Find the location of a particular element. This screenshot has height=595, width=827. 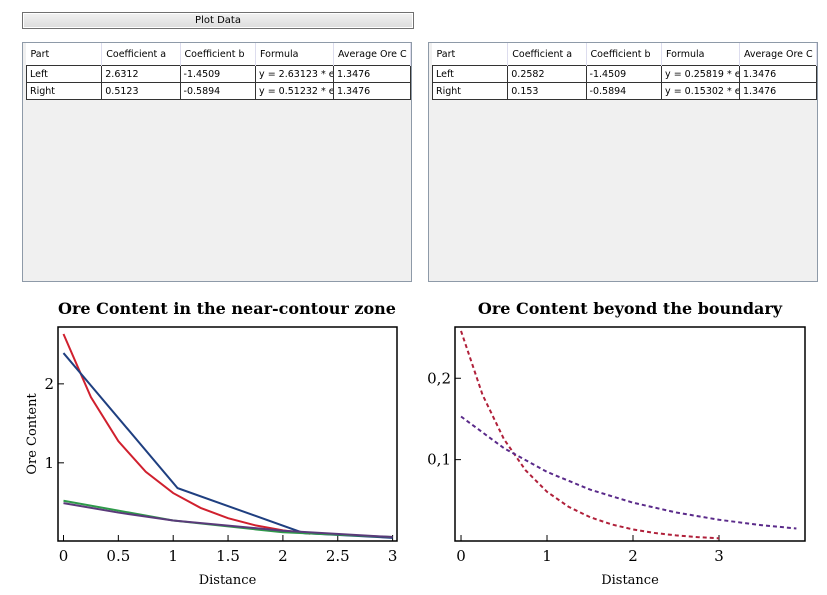

y-axis-label: Ore Content is located at coordinates (32, 434).